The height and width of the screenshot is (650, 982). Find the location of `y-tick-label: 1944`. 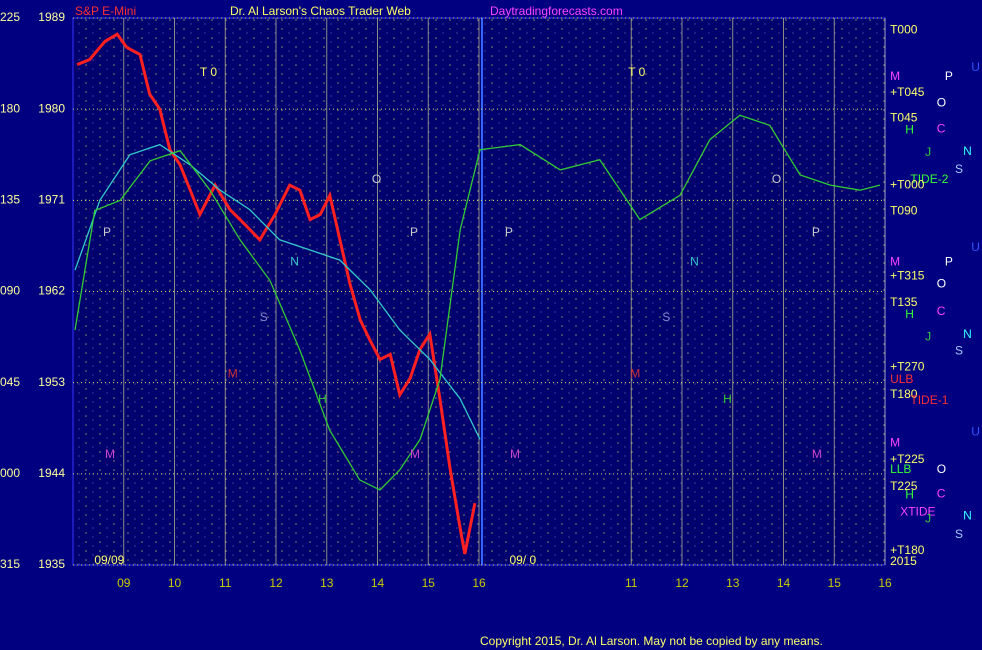

y-tick-label: 1944 is located at coordinates (51, 473).